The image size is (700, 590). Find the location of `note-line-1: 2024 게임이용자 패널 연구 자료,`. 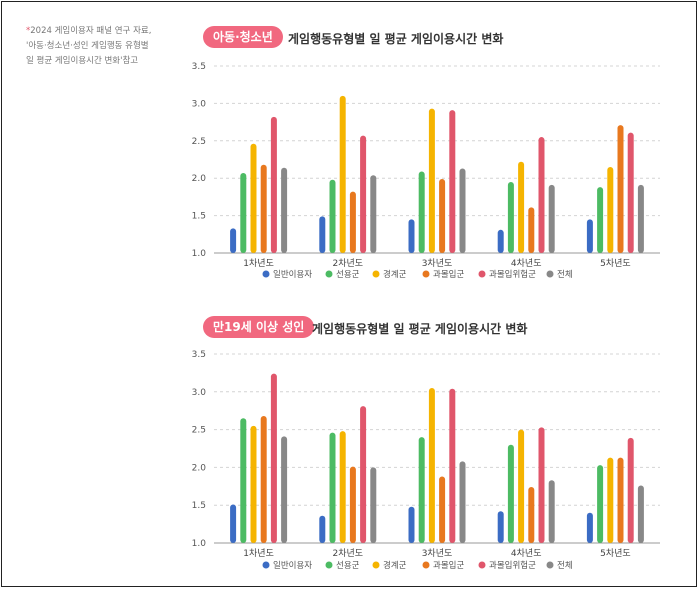

note-line-1: 2024 게임이용자 패널 연구 자료, is located at coordinates (91, 31).